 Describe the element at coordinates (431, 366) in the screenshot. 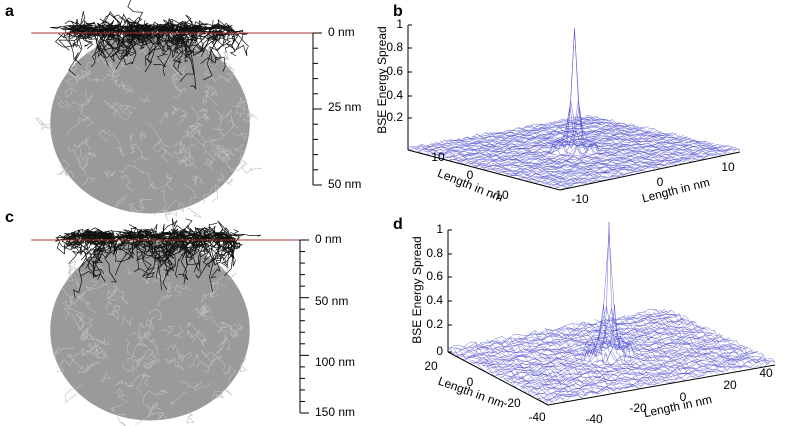

I see `x-tick-label: 20` at that location.